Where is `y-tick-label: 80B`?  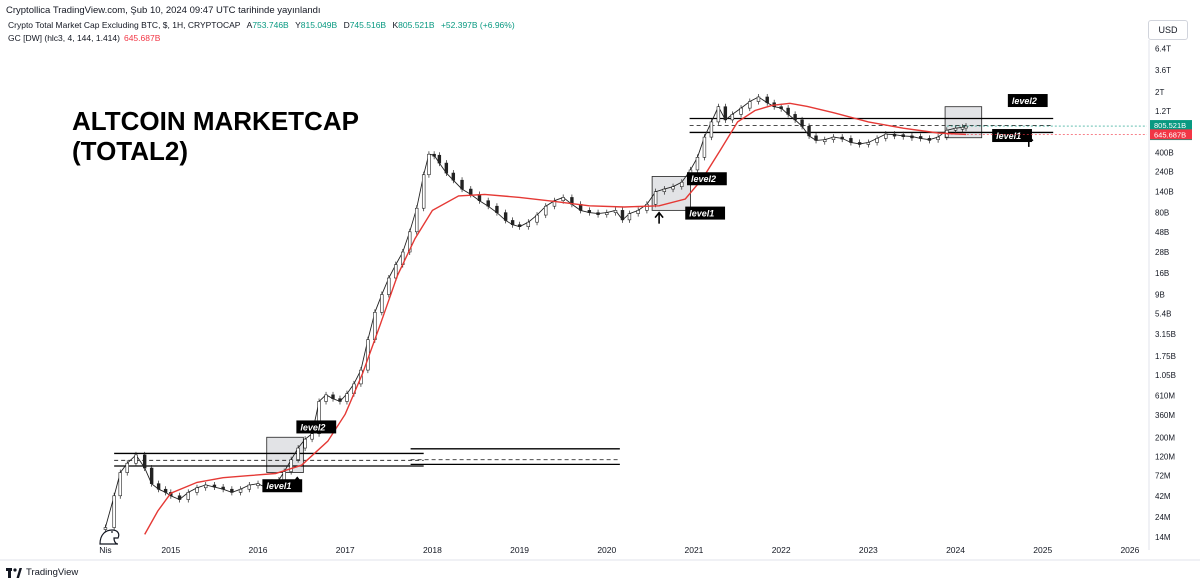 y-tick-label: 80B is located at coordinates (1162, 213).